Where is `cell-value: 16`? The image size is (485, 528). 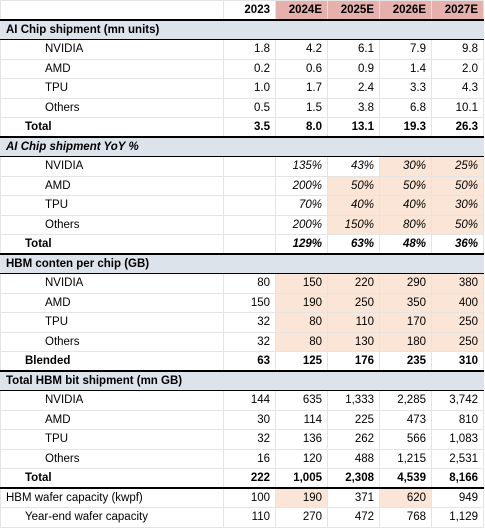
cell-value: 16 is located at coordinates (249, 458).